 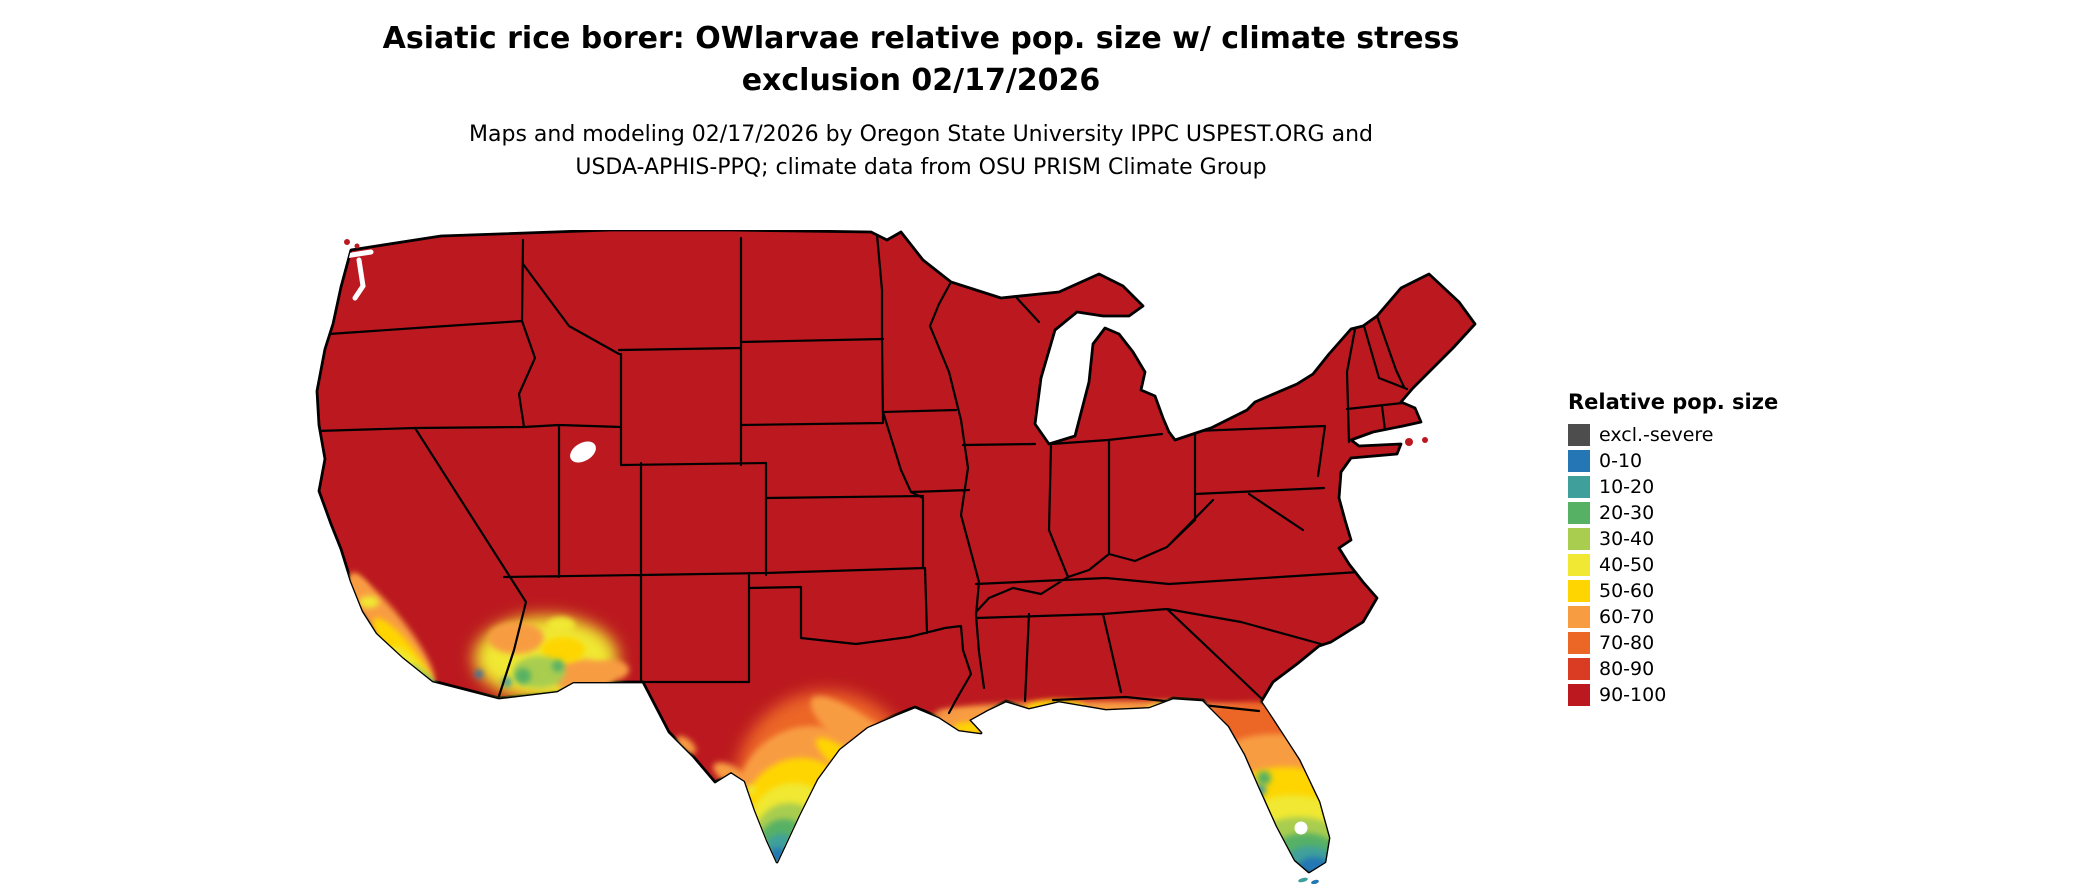 I want to click on great-salt-lake, so click(x=583, y=452).